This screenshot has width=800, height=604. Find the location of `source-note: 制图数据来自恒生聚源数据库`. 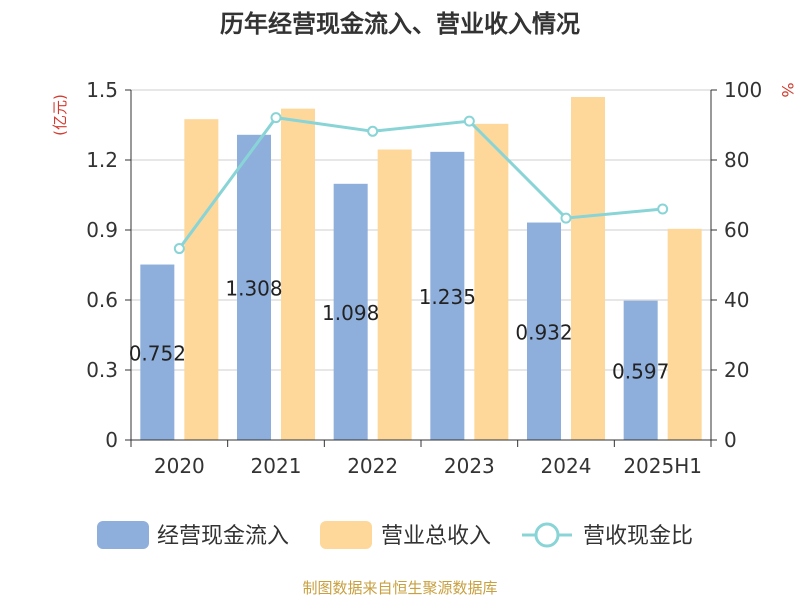

source-note: 制图数据来自恒生聚源数据库 is located at coordinates (399, 588).